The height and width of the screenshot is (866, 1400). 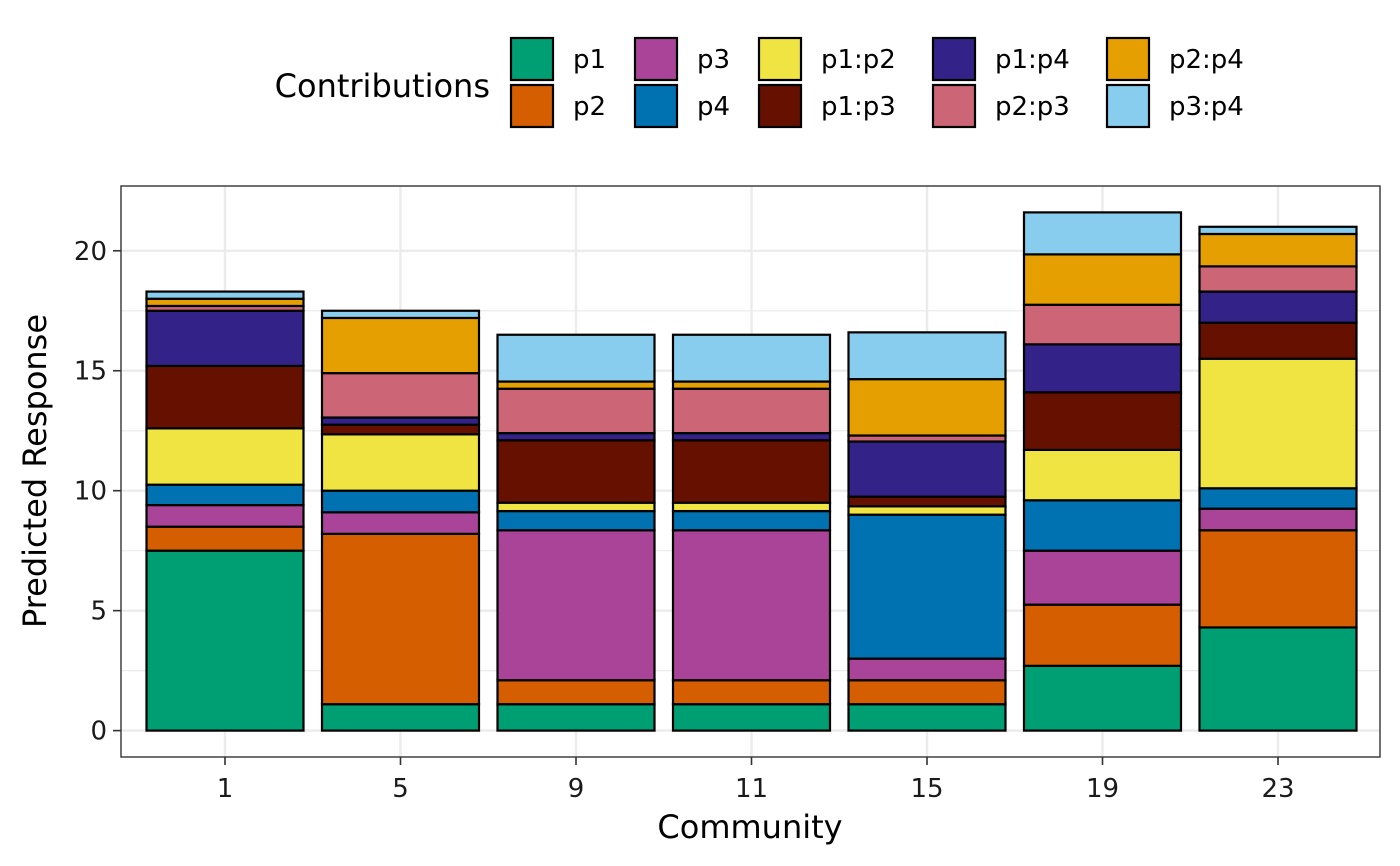 What do you see at coordinates (927, 407) in the screenshot?
I see `bar-segment-15-p2-p4` at bounding box center [927, 407].